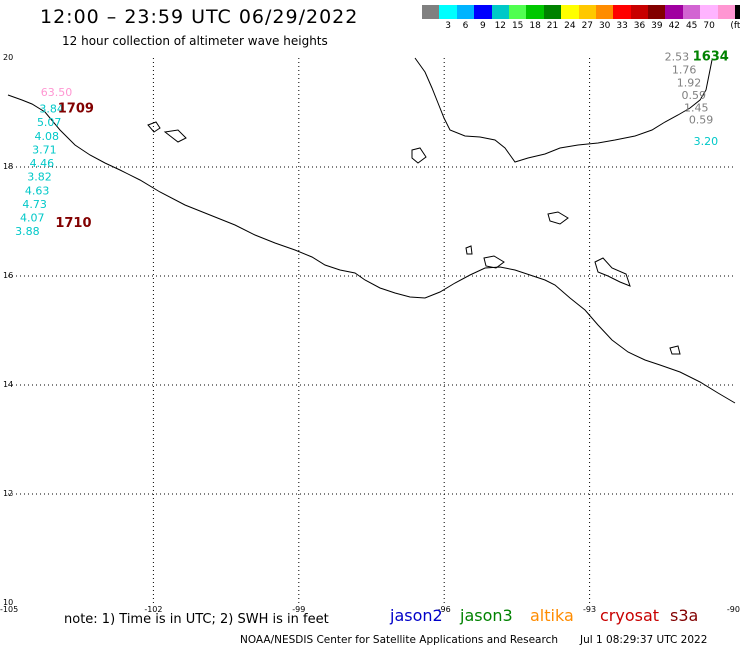 Image resolution: width=740 pixels, height=650 pixels. Describe the element at coordinates (517, 26) in the screenshot. I see `colorbar-label: 15` at that location.